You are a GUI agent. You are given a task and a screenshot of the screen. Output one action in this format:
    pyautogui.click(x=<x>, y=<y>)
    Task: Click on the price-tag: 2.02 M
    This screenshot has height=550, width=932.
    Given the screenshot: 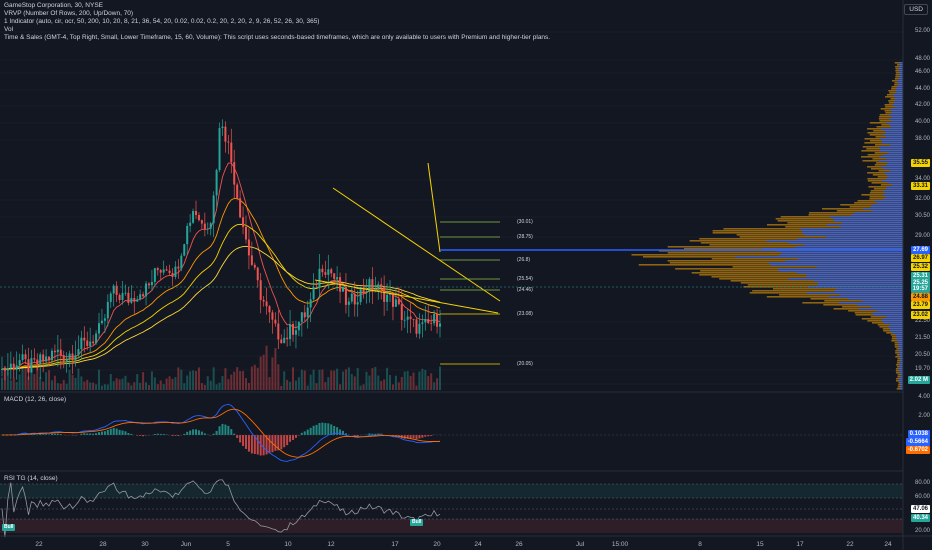 What is the action you would take?
    pyautogui.click(x=918, y=380)
    